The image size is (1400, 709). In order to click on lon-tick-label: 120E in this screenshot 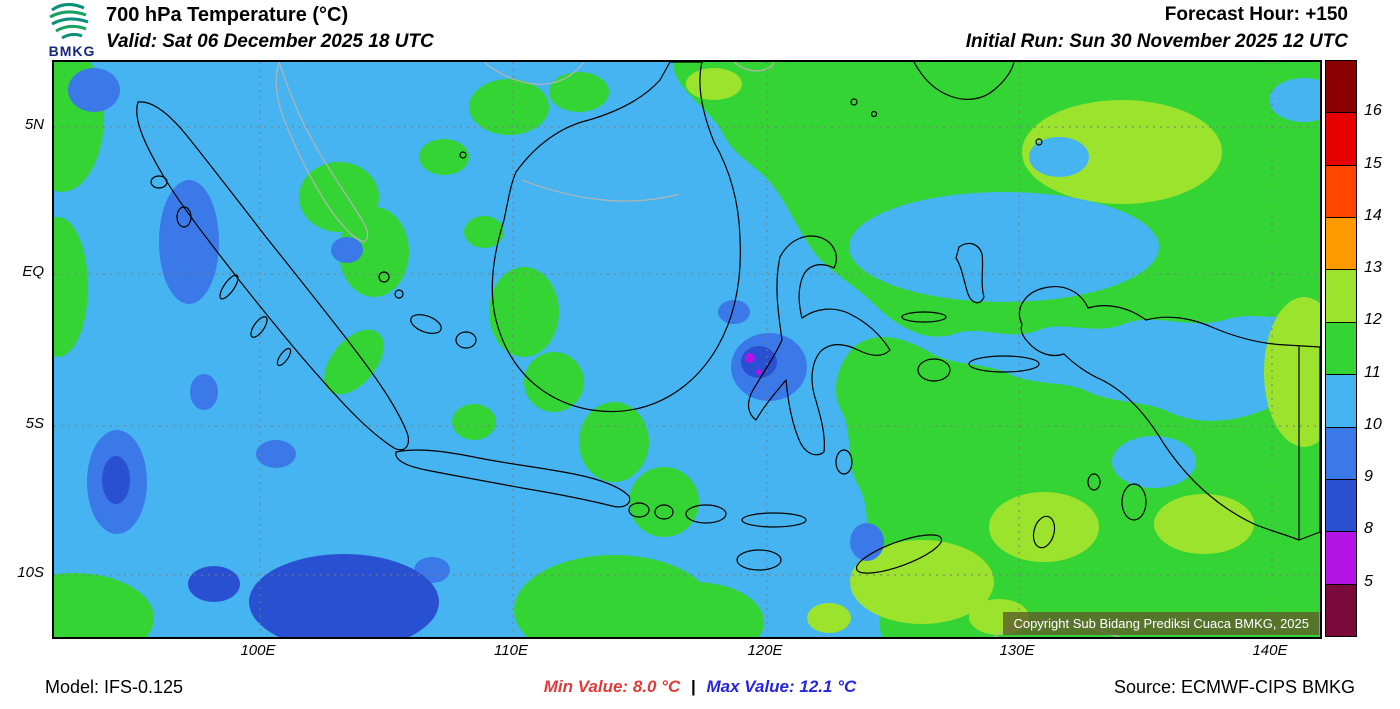, I will do `click(765, 650)`.